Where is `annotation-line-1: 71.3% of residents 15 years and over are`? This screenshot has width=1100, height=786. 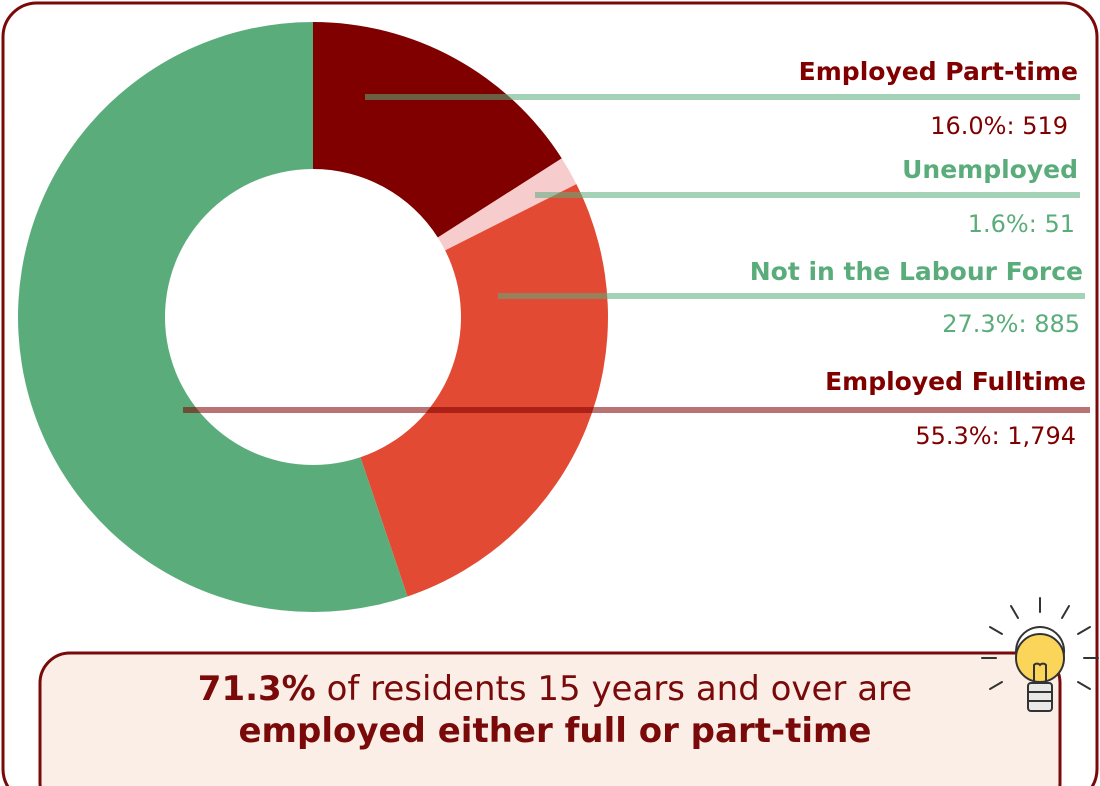
annotation-line-1: 71.3% of residents 15 years and over are is located at coordinates (555, 689).